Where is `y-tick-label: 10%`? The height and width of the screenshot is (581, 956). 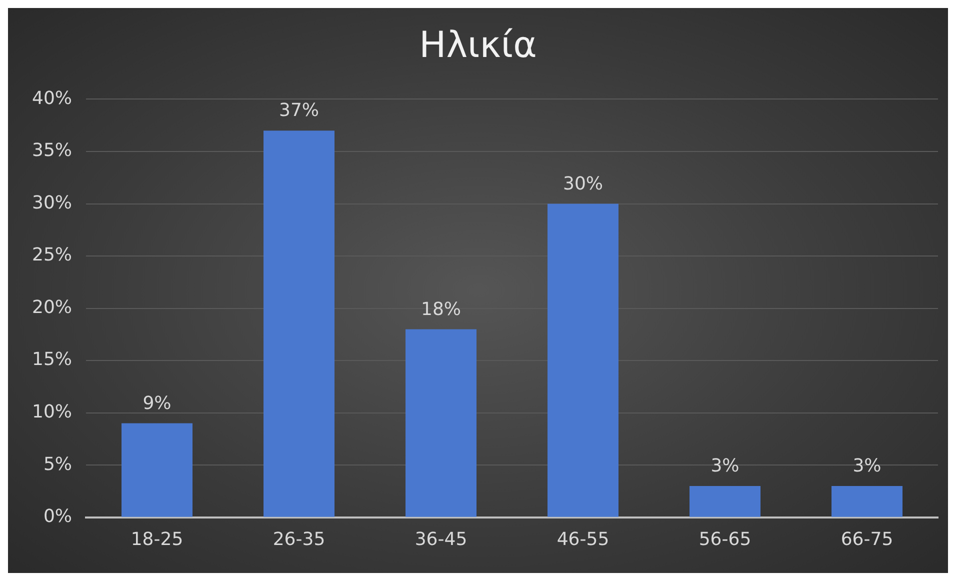
y-tick-label: 10% is located at coordinates (52, 412).